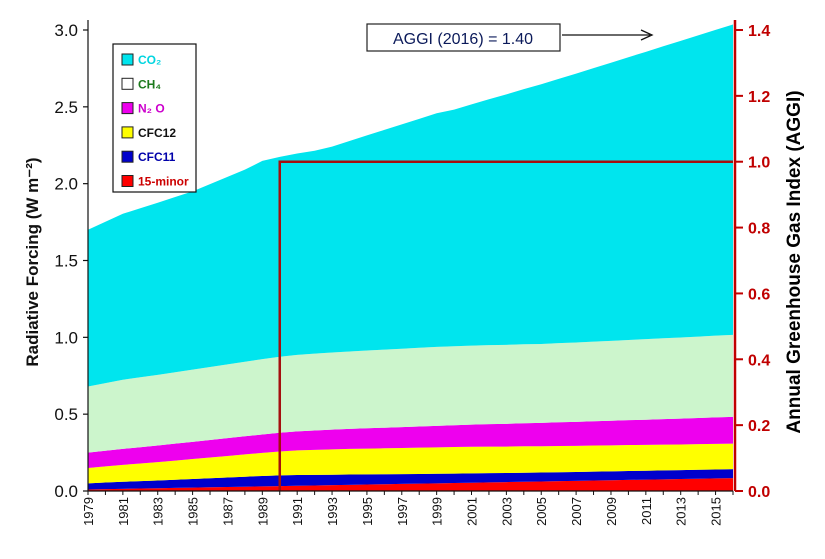  I want to click on x-tick-label: 1981, so click(123, 511).